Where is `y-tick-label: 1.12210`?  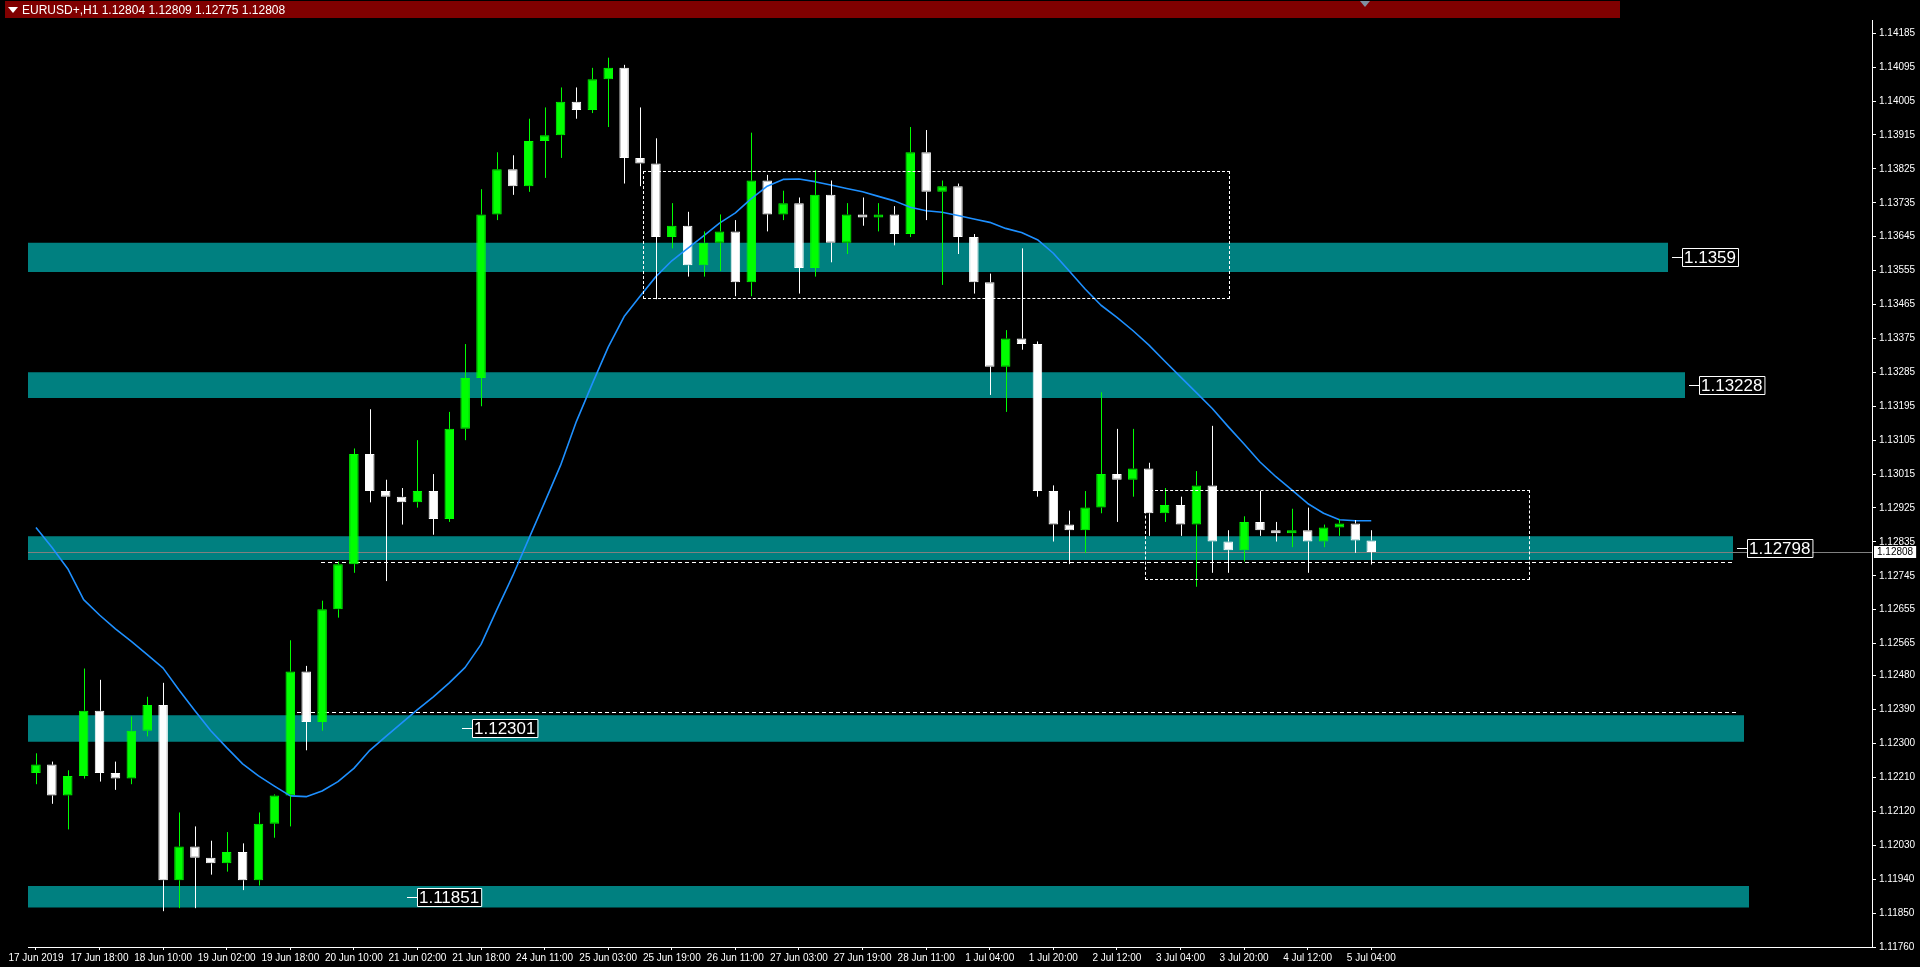 y-tick-label: 1.12210 is located at coordinates (1897, 777).